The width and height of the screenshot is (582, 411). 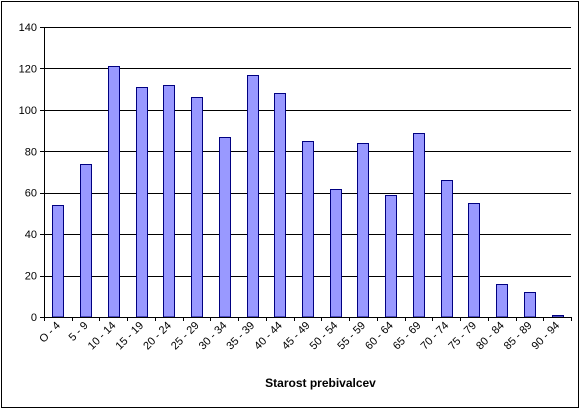 What do you see at coordinates (490, 336) in the screenshot?
I see `x-tick-label: 80 - 84` at bounding box center [490, 336].